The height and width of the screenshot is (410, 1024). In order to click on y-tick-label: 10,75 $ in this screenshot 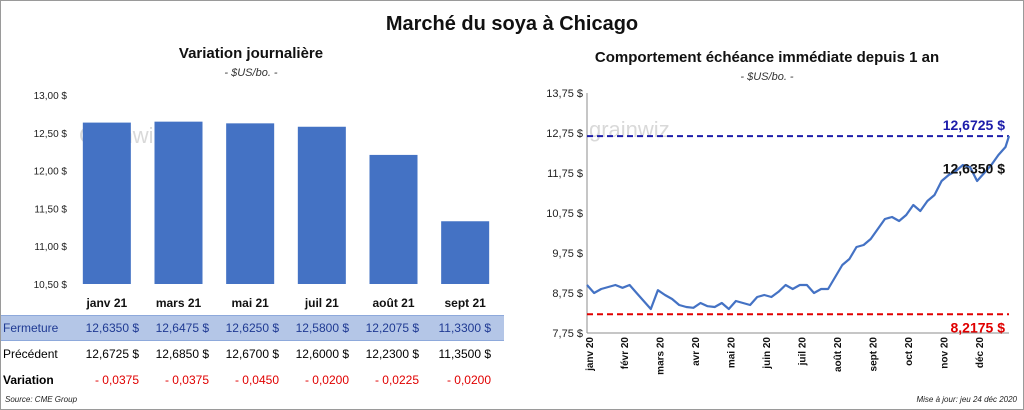, I will do `click(564, 214)`.